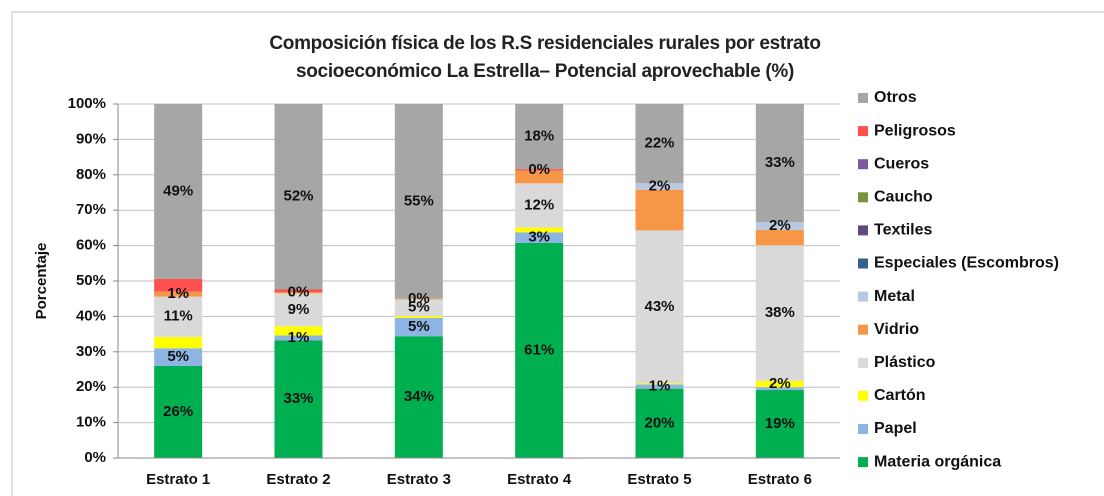 Image resolution: width=1104 pixels, height=496 pixels. Describe the element at coordinates (91, 209) in the screenshot. I see `y-tick-label: 70%` at that location.